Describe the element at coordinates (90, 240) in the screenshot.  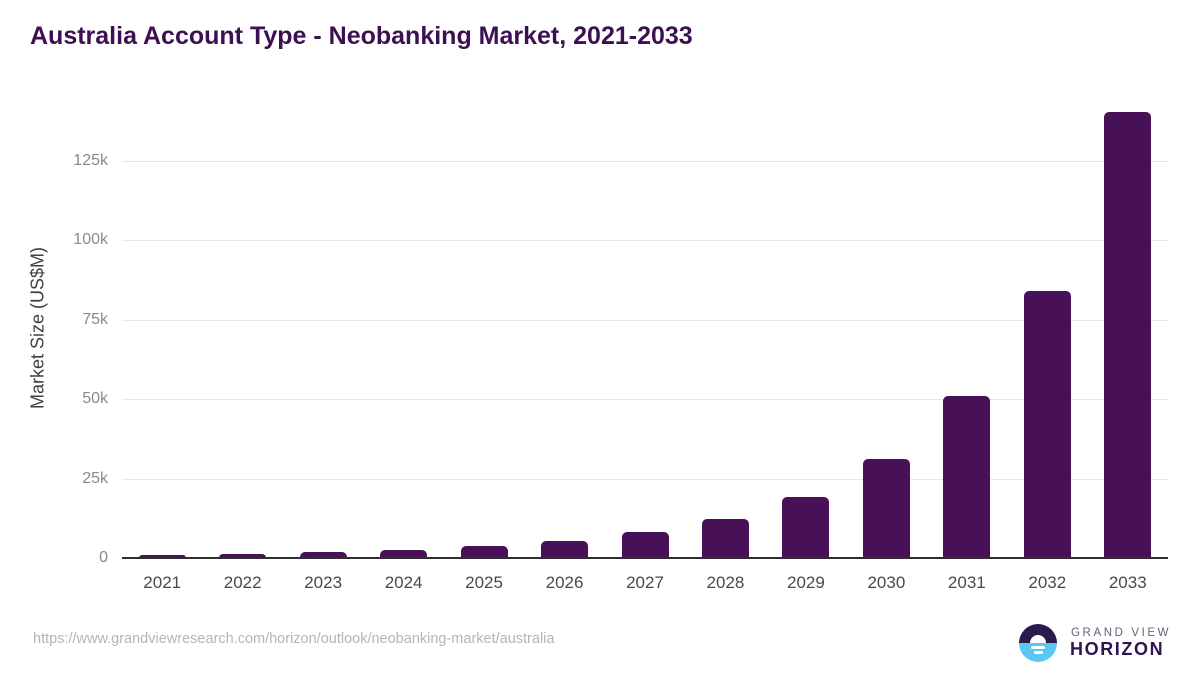
I see `y-tick-label-100k: 100k` at that location.